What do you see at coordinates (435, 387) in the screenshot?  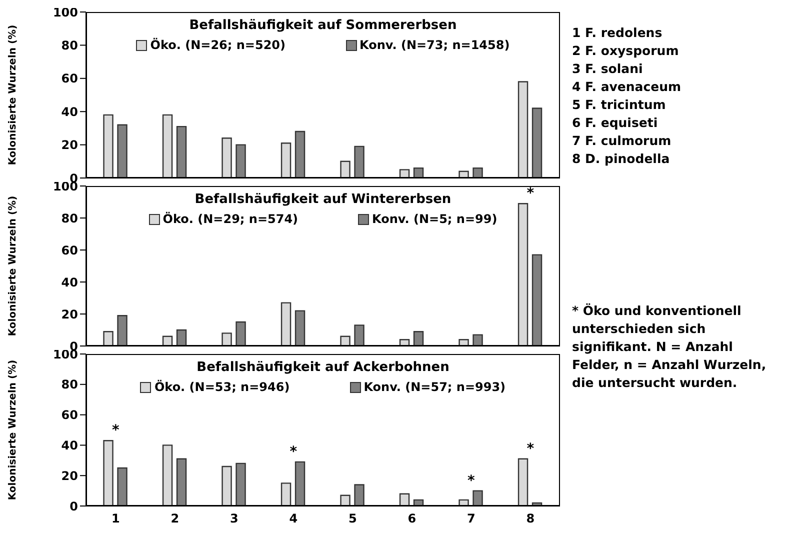 I see `legend-label: Konv. (N=57; n=993)` at bounding box center [435, 387].